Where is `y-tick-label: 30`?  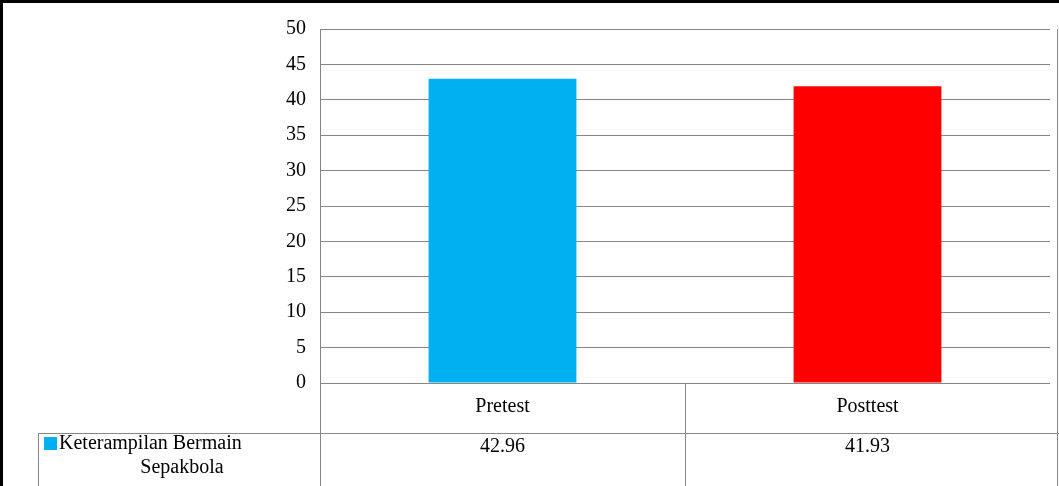 y-tick-label: 30 is located at coordinates (296, 168).